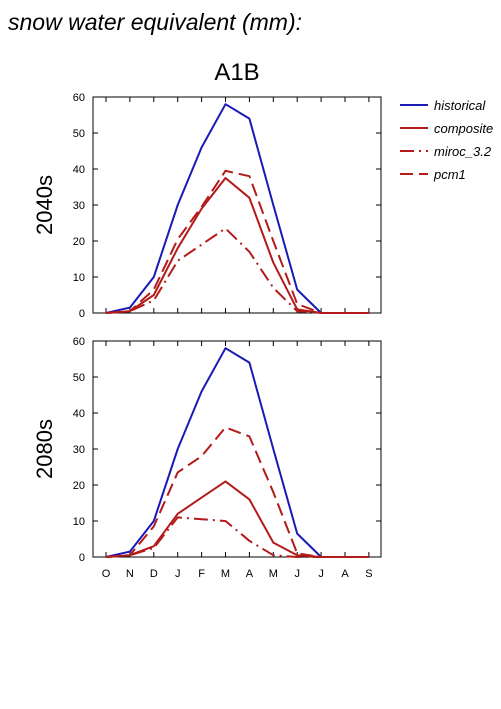 This screenshot has width=501, height=709. Describe the element at coordinates (446, 140) in the screenshot. I see `chart-legend: historical composite miroc_3.2 pcm1` at that location.